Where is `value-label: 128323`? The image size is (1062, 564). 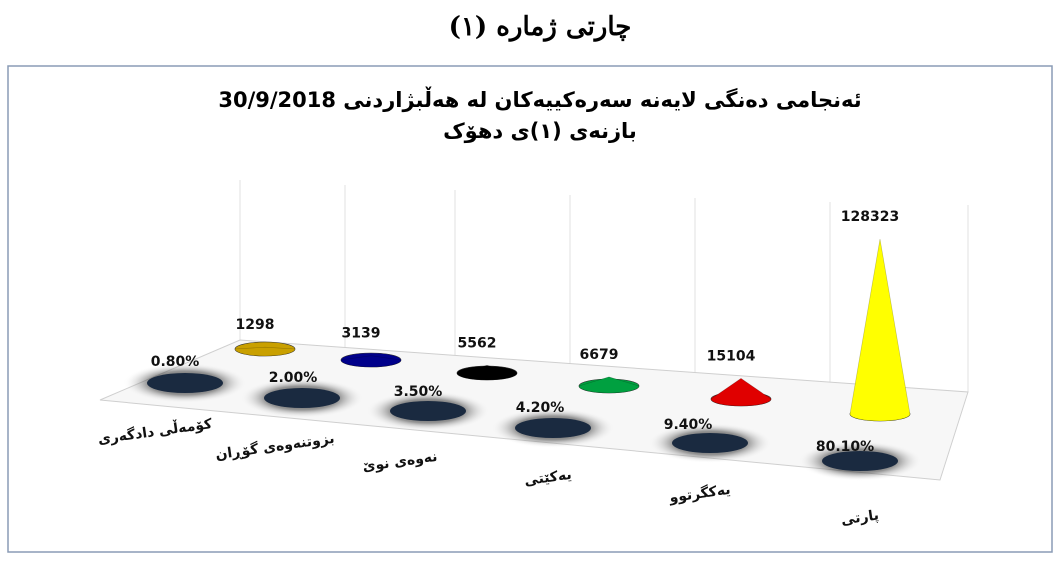
value-label: 128323 is located at coordinates (870, 217).